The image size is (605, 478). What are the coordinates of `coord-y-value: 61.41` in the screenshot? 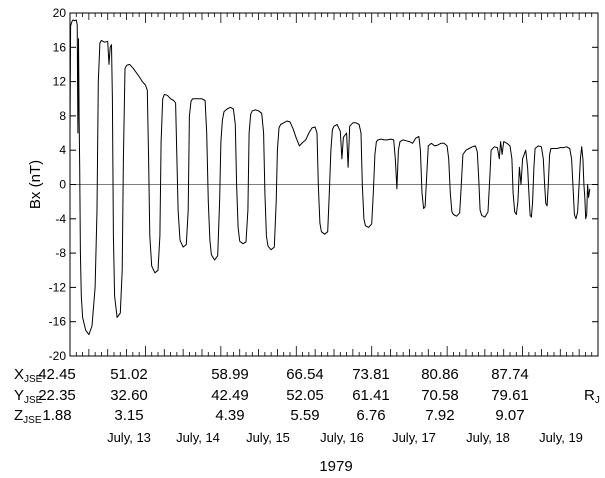 It's located at (371, 395).